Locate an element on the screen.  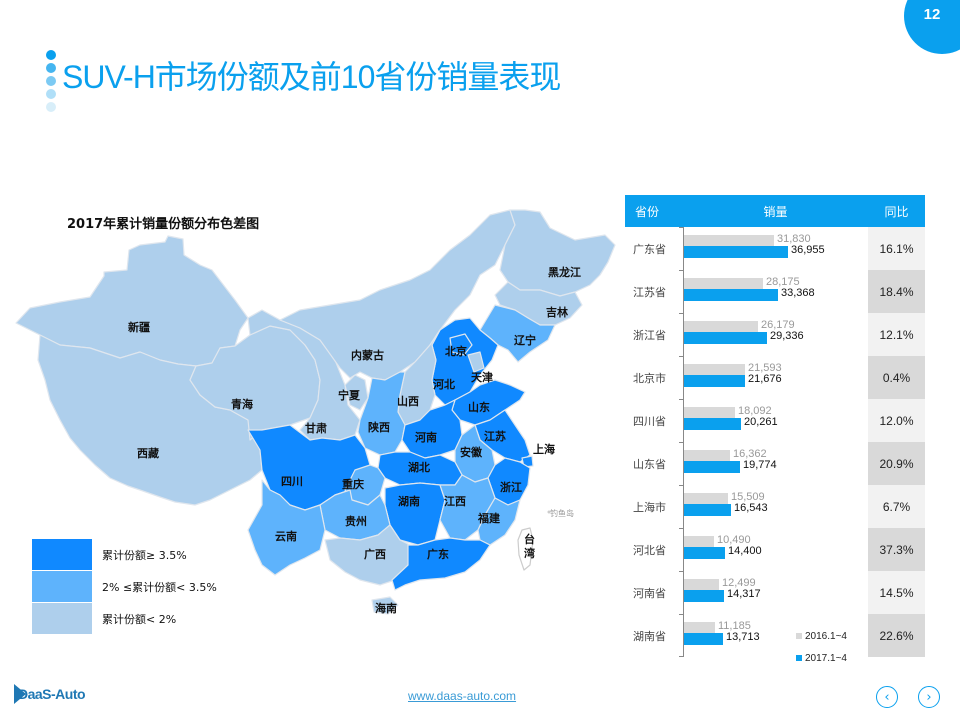
label-chongqing: 重庆 is located at coordinates (353, 484).